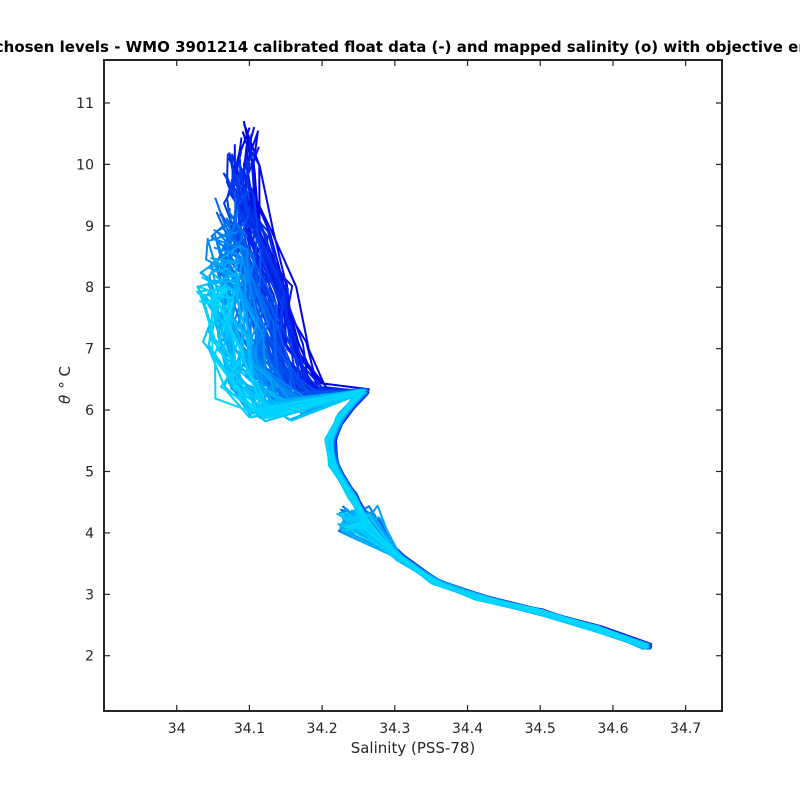  Describe the element at coordinates (89, 350) in the screenshot. I see `y-tick-label: 7` at that location.